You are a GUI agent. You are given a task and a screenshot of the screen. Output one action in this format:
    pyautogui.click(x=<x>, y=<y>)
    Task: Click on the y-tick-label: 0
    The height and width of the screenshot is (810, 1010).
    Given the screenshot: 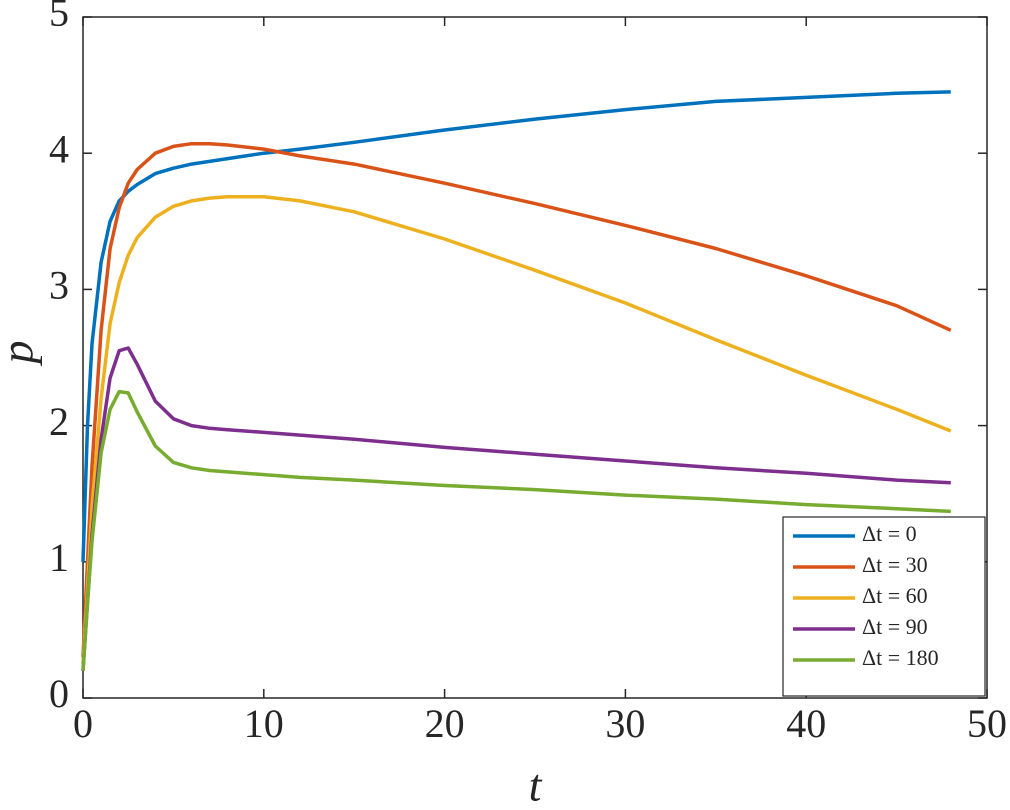 What is the action you would take?
    pyautogui.click(x=59, y=693)
    